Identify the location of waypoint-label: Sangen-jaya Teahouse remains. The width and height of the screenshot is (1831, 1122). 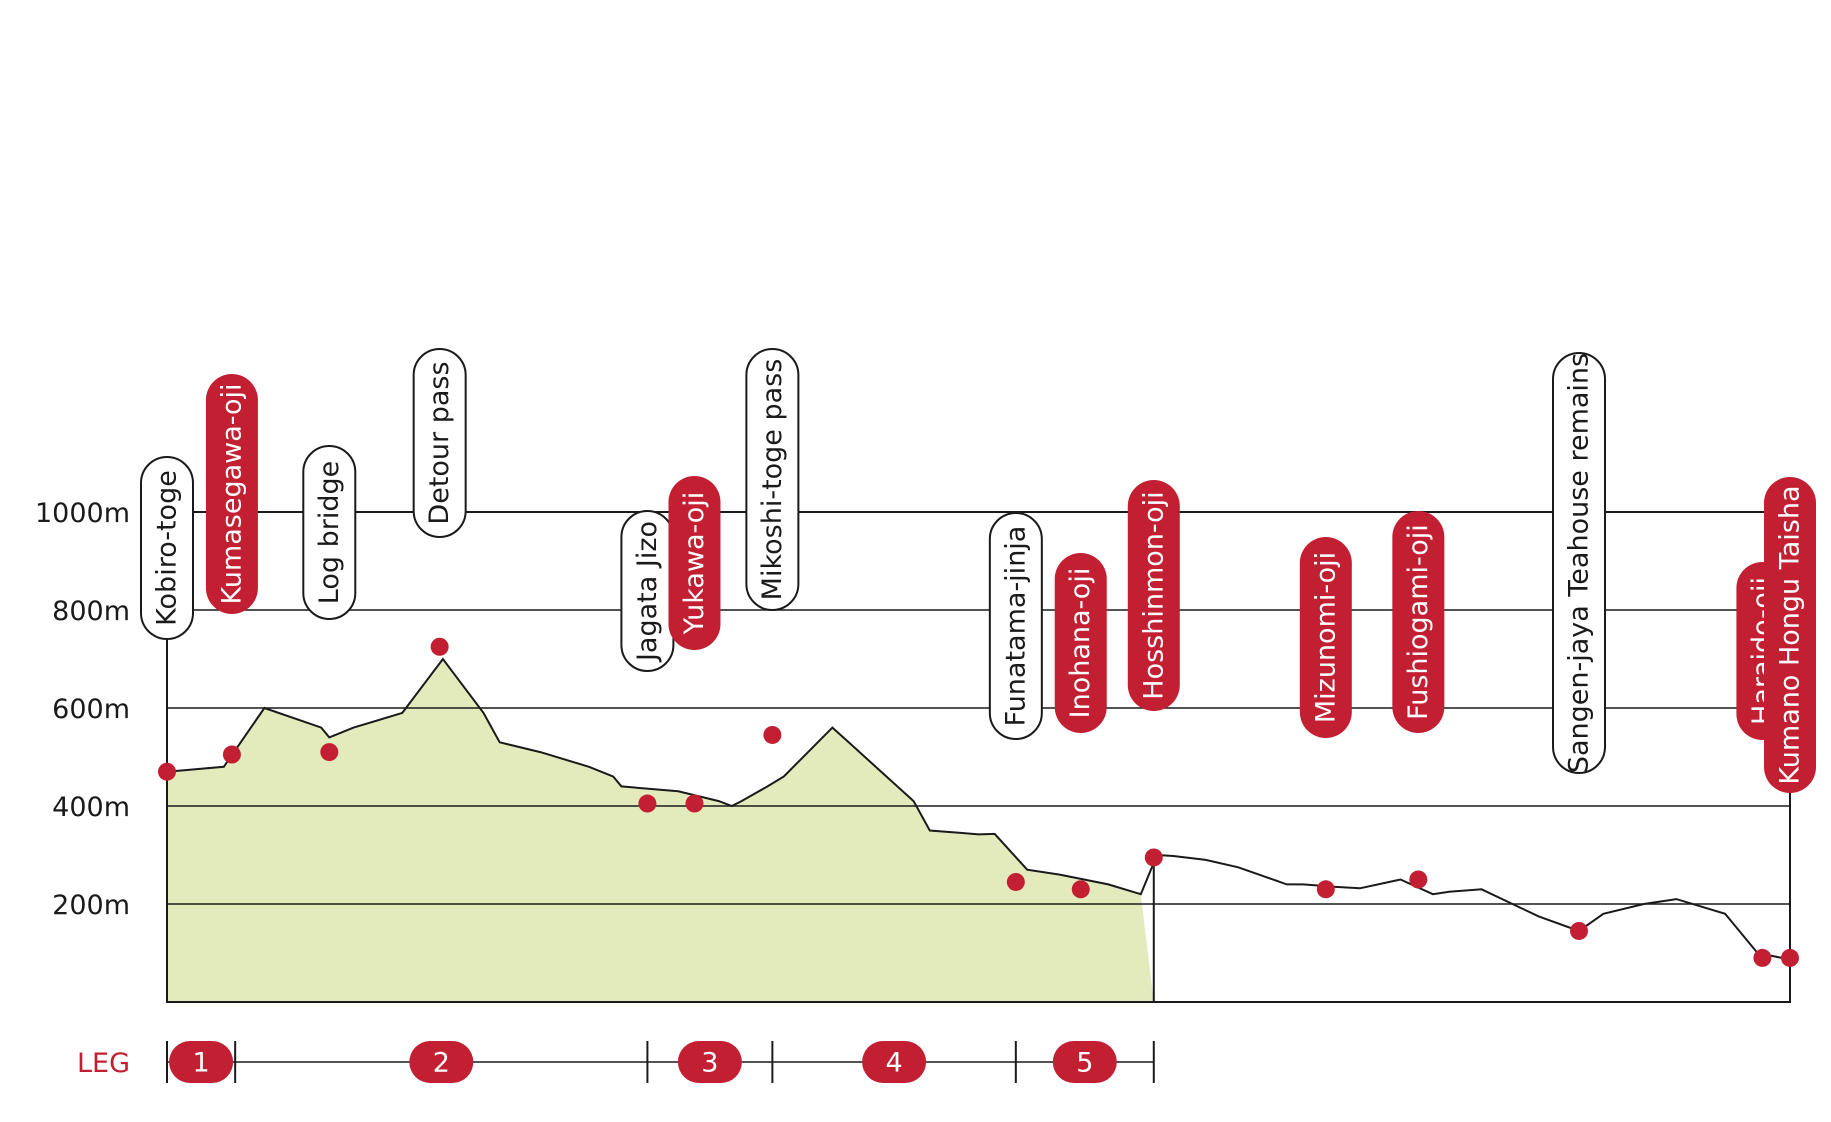
(1579, 563).